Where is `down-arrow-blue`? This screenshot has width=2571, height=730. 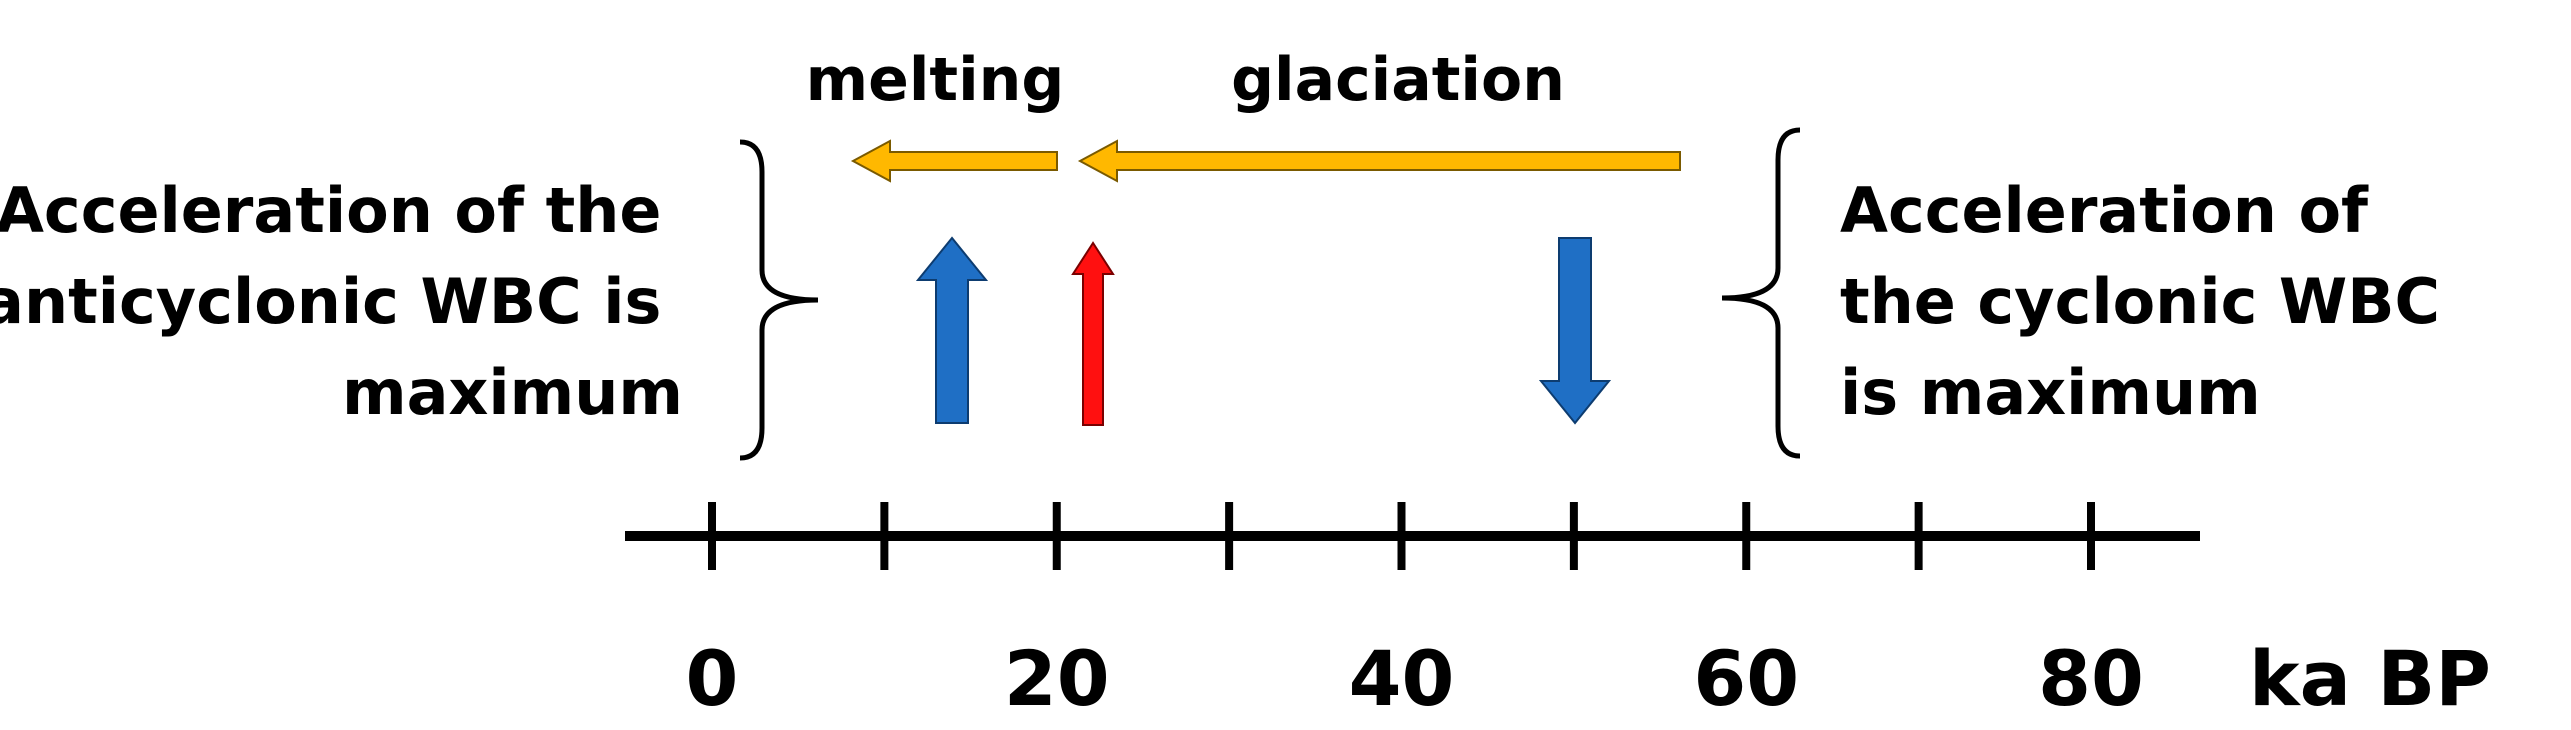
down-arrow-blue is located at coordinates (1575, 331).